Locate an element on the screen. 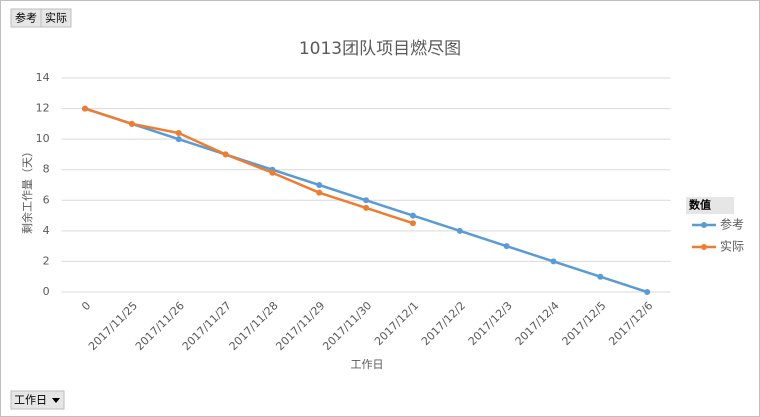 This screenshot has width=760, height=417. chart-title: 1013团队项目燃尽图 is located at coordinates (380, 49).